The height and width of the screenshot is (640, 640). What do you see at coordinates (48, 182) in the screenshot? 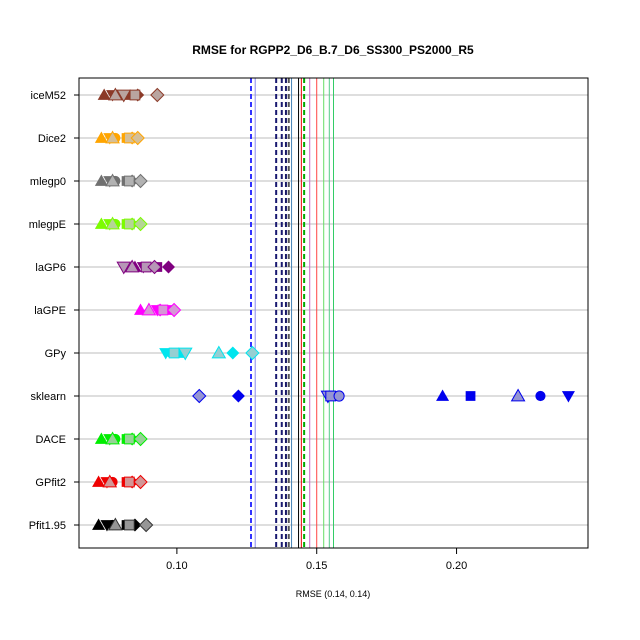
I see `y-tick-label: mlegp0` at bounding box center [48, 182].